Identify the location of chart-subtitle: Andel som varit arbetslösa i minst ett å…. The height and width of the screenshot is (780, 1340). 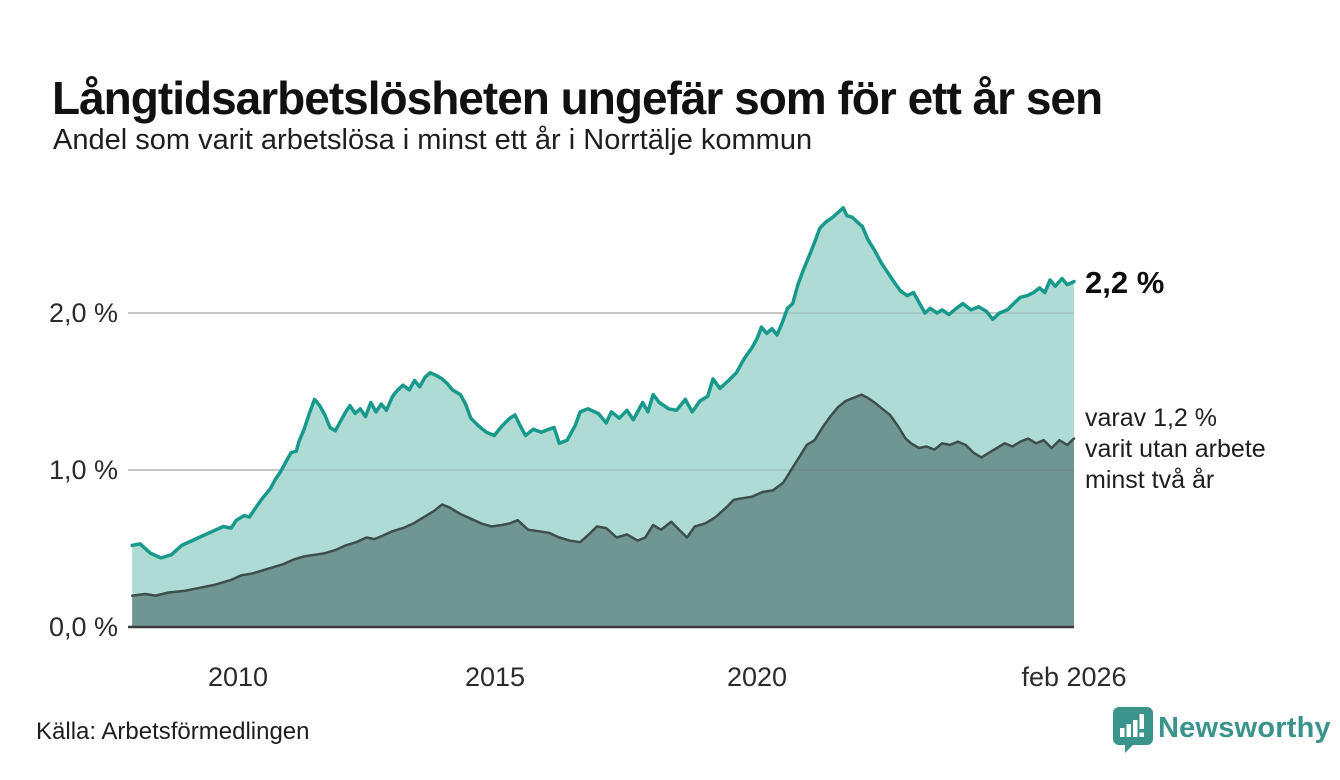
(433, 140).